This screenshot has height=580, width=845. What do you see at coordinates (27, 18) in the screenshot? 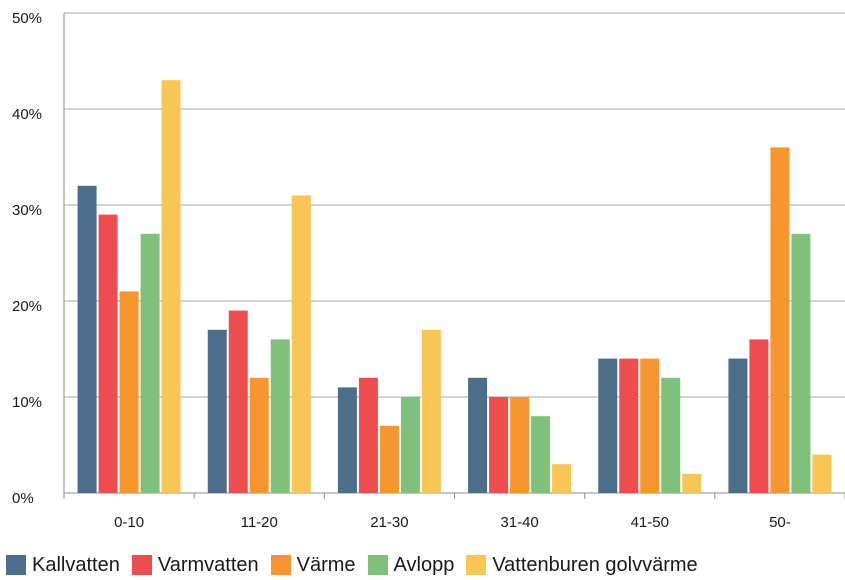
I see `y-tick-label: 50%` at bounding box center [27, 18].